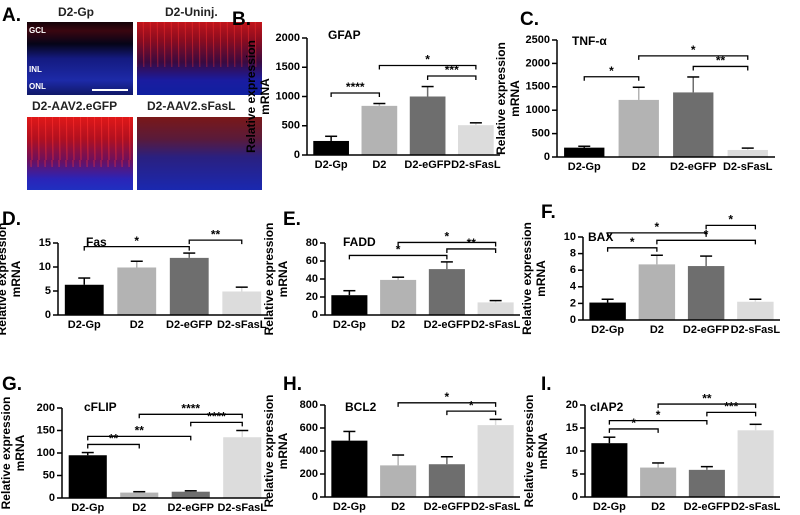 This screenshot has width=800, height=515. What do you see at coordinates (541, 134) in the screenshot?
I see `y-tick-label: 500` at bounding box center [541, 134].